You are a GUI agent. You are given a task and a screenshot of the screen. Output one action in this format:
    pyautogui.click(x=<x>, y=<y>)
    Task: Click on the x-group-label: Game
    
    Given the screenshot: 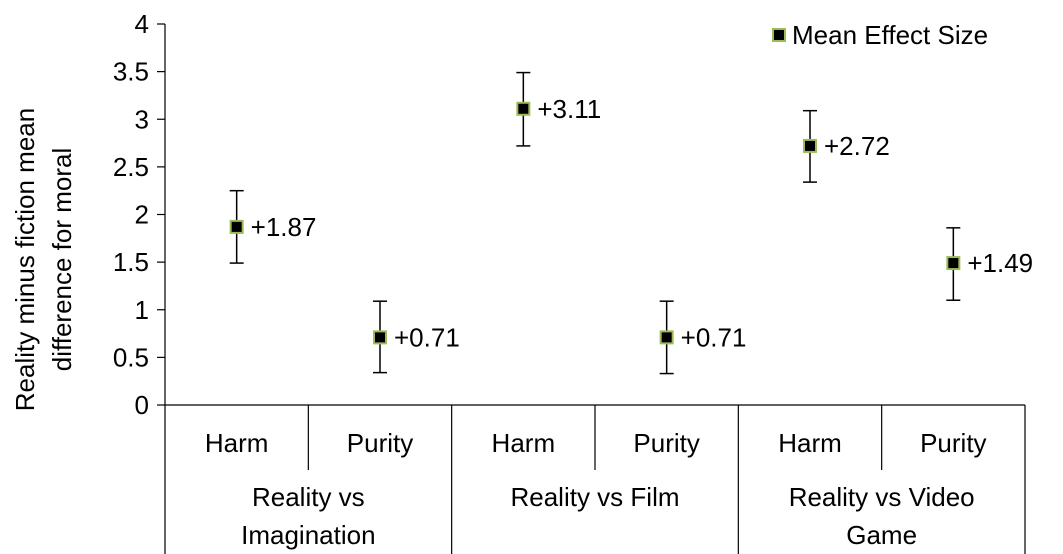 What is the action you would take?
    pyautogui.click(x=881, y=535)
    